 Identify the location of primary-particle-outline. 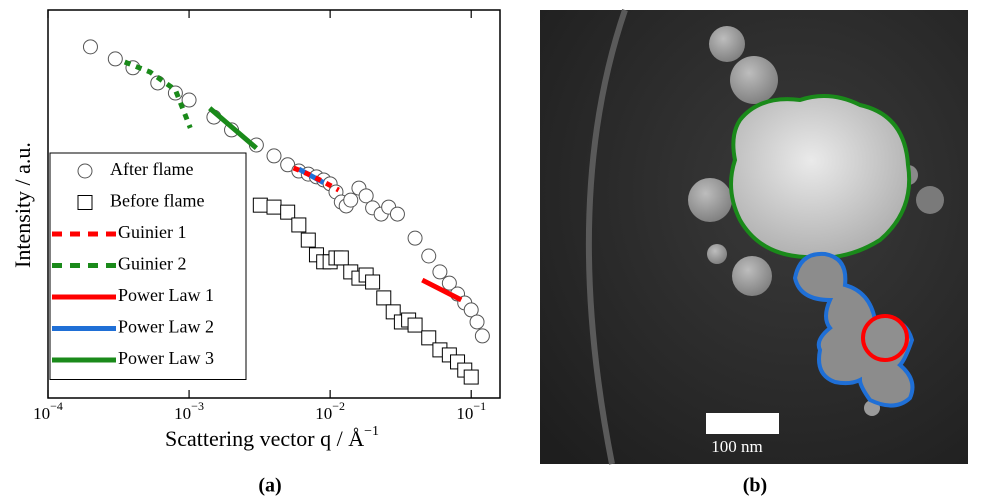
(885, 338).